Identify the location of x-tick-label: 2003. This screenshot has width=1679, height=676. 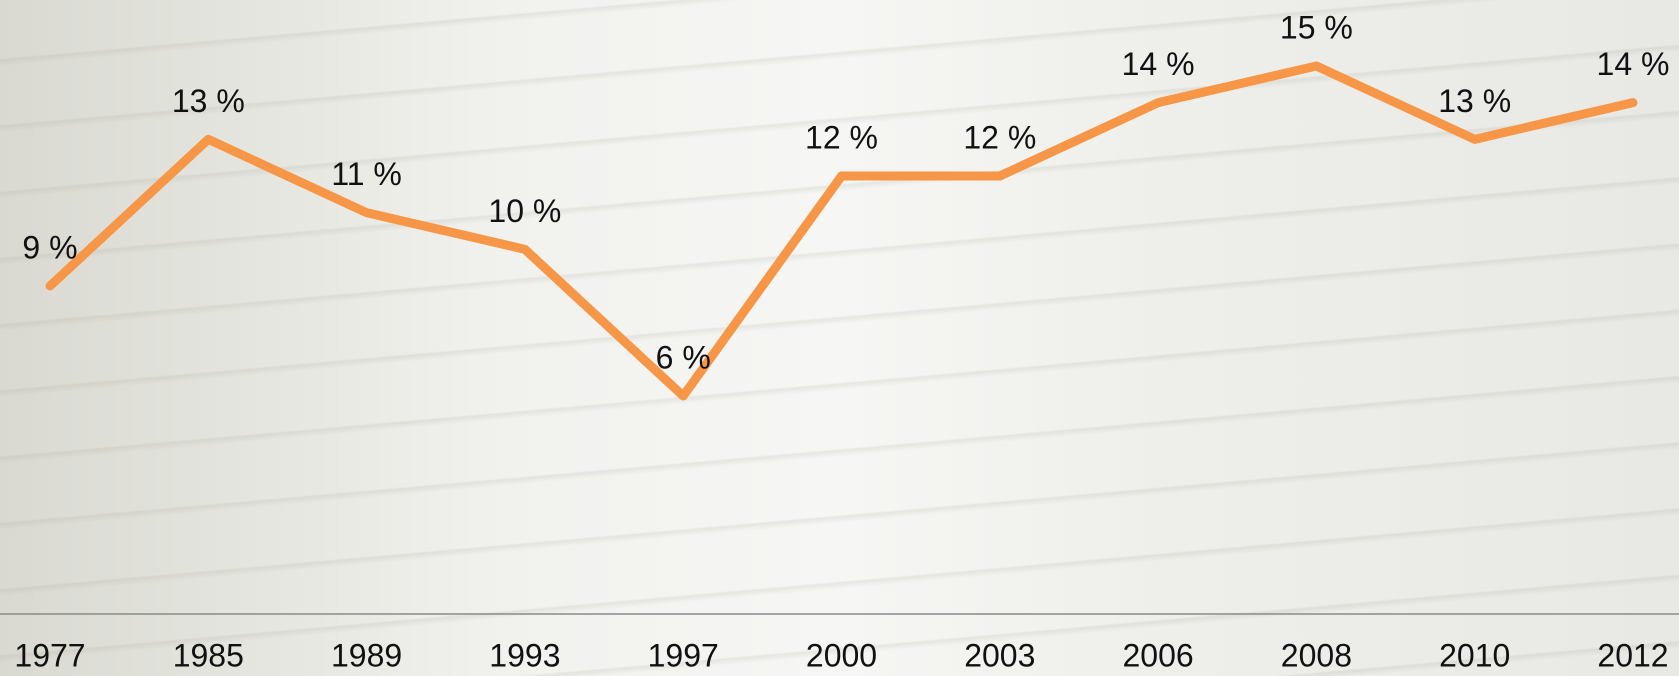
(999, 655).